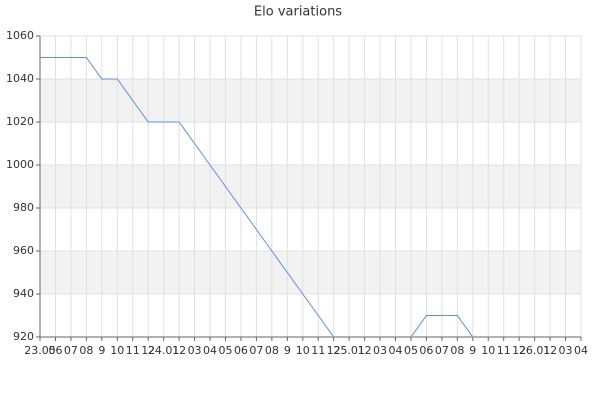 This screenshot has height=400, width=600. What do you see at coordinates (298, 12) in the screenshot?
I see `chart-title: Elo variations` at bounding box center [298, 12].